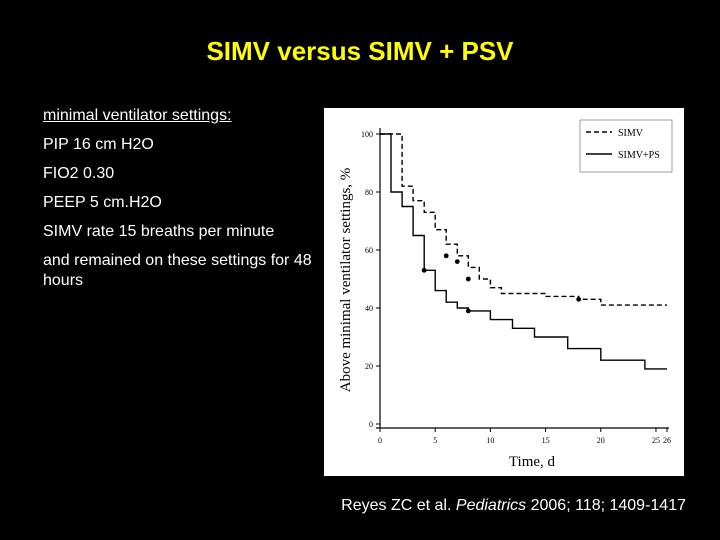 Image resolution: width=720 pixels, height=540 pixels. What do you see at coordinates (137, 115) in the screenshot?
I see `settings-heading: minimal ventilator settings:` at bounding box center [137, 115].